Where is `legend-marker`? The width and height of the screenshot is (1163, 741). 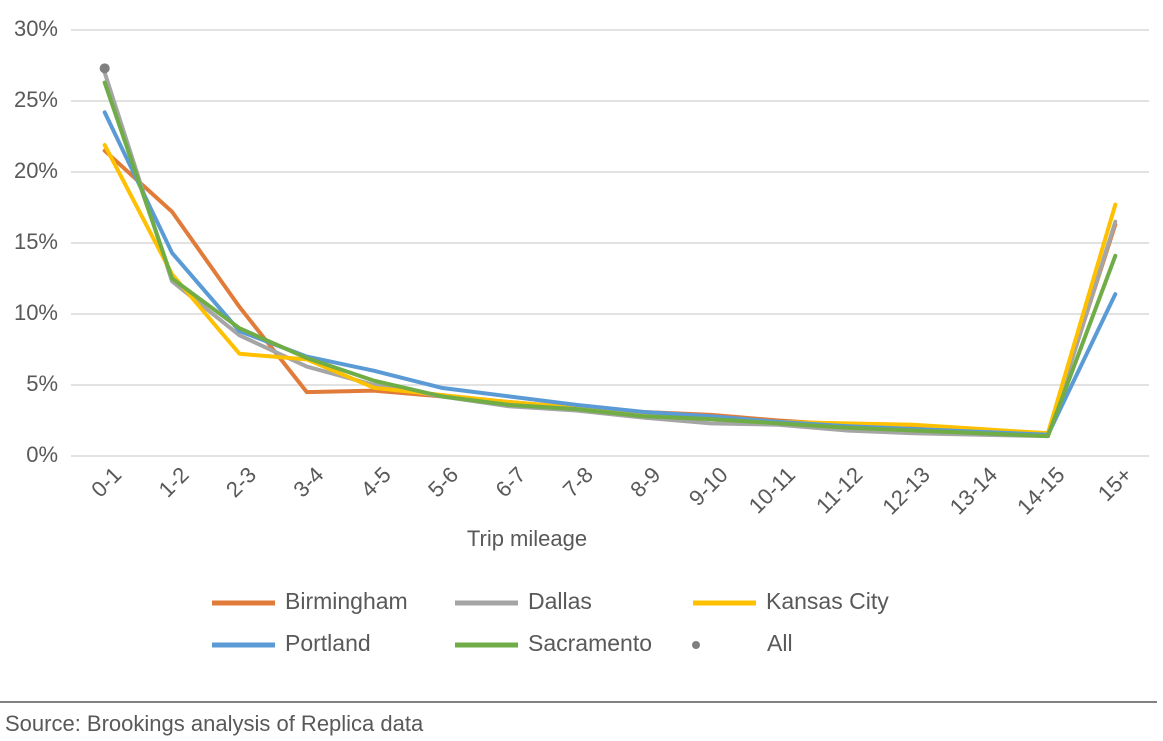 legend-marker is located at coordinates (696, 645).